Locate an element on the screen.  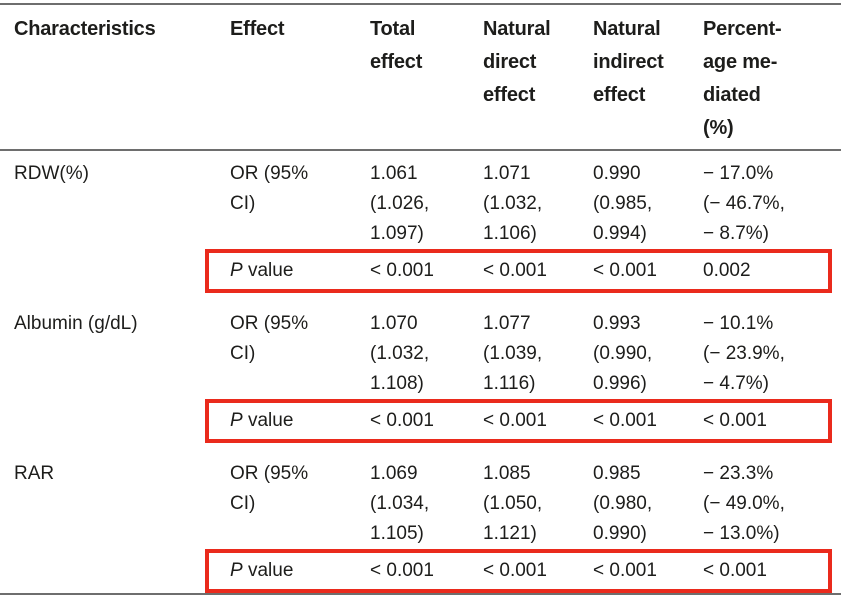
total-effect-cell: 1.070 (1.032, 1.108) is located at coordinates (400, 353).